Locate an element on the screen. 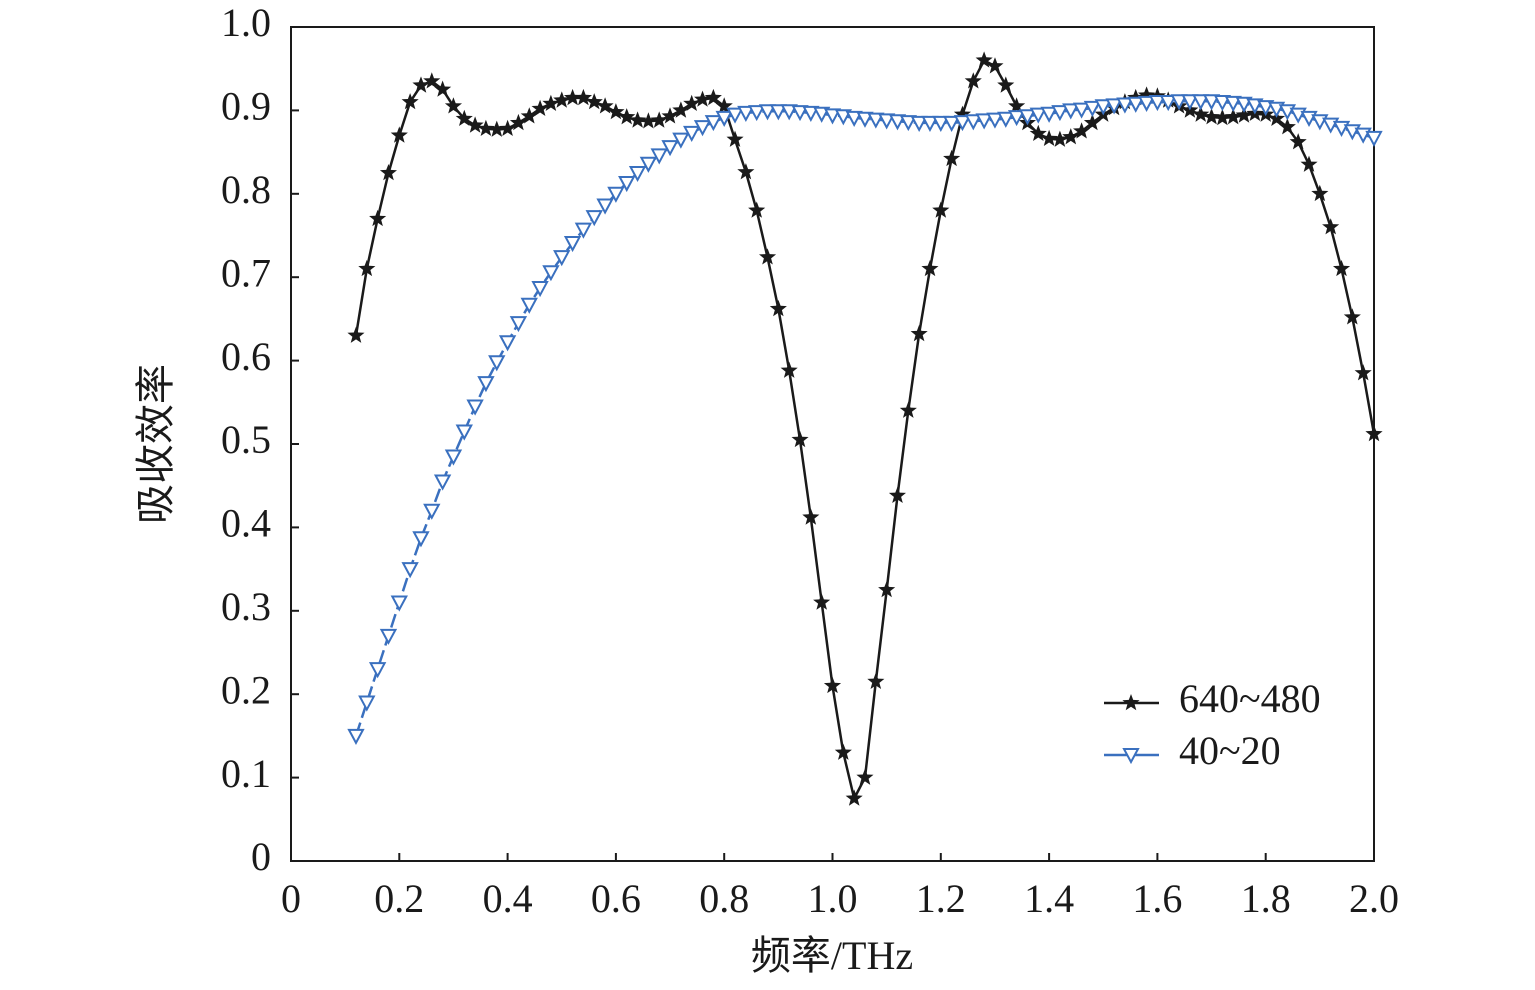 The height and width of the screenshot is (990, 1535). y-tick-label: 0.8 is located at coordinates (246, 189).